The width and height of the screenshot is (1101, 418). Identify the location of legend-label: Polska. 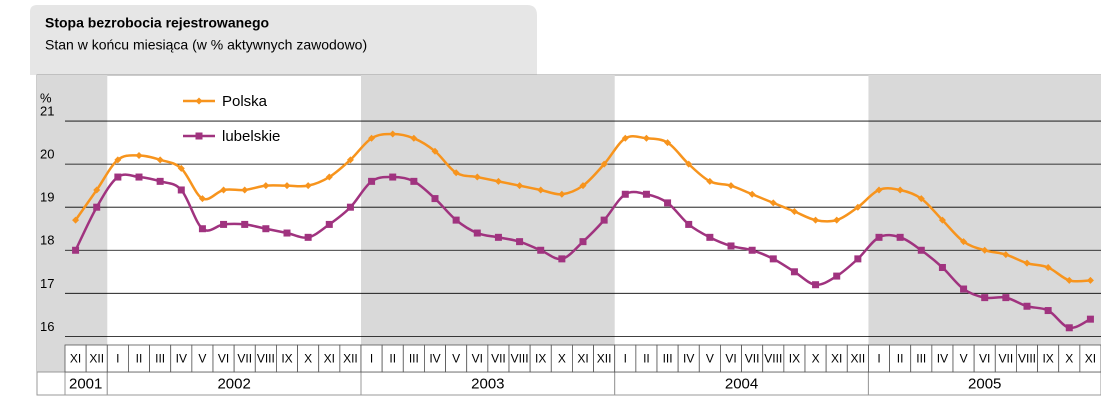
(245, 101).